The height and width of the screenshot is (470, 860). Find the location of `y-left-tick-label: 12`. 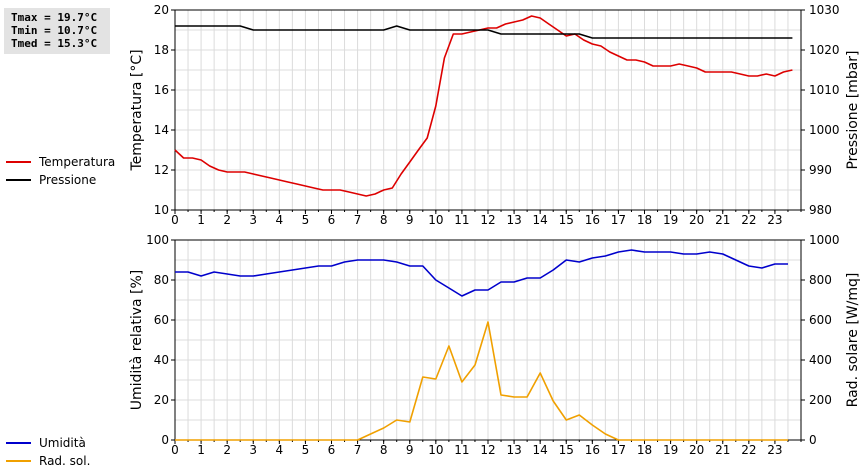

y-left-tick-label: 12 is located at coordinates (161, 170).